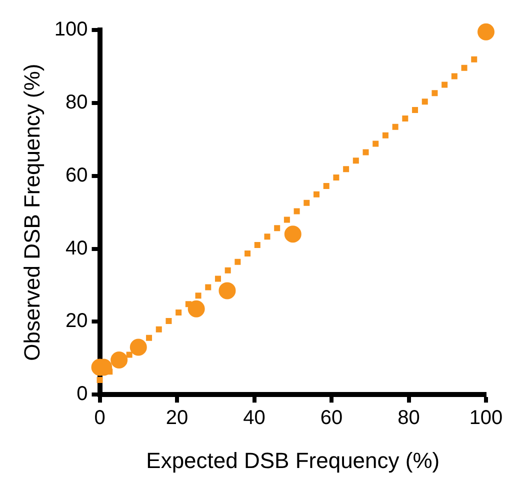  Describe the element at coordinates (409, 418) in the screenshot. I see `x-tick-label: 80` at that location.